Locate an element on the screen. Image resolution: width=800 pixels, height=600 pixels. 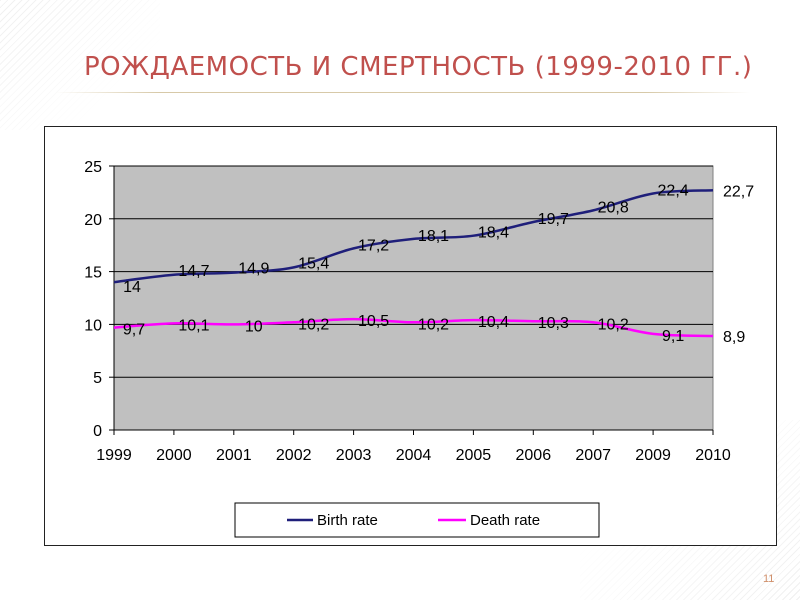
data-label-death-rate: 10,5 is located at coordinates (373, 321).